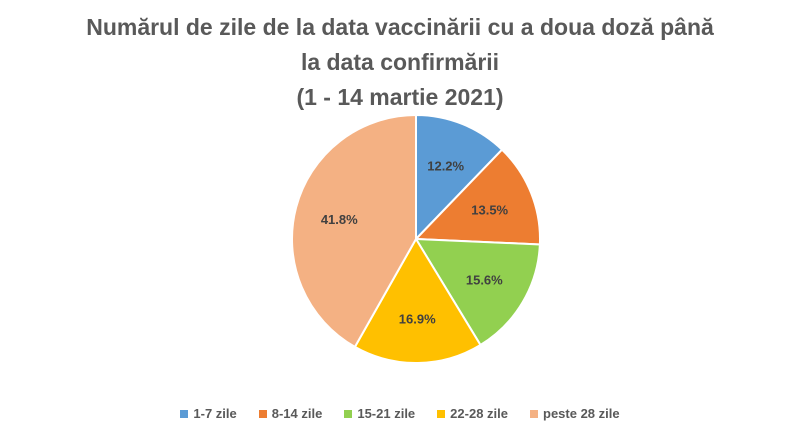 The image size is (800, 438). What do you see at coordinates (339, 219) in the screenshot?
I see `data-label-peste-28-zile: 41.8%` at bounding box center [339, 219].